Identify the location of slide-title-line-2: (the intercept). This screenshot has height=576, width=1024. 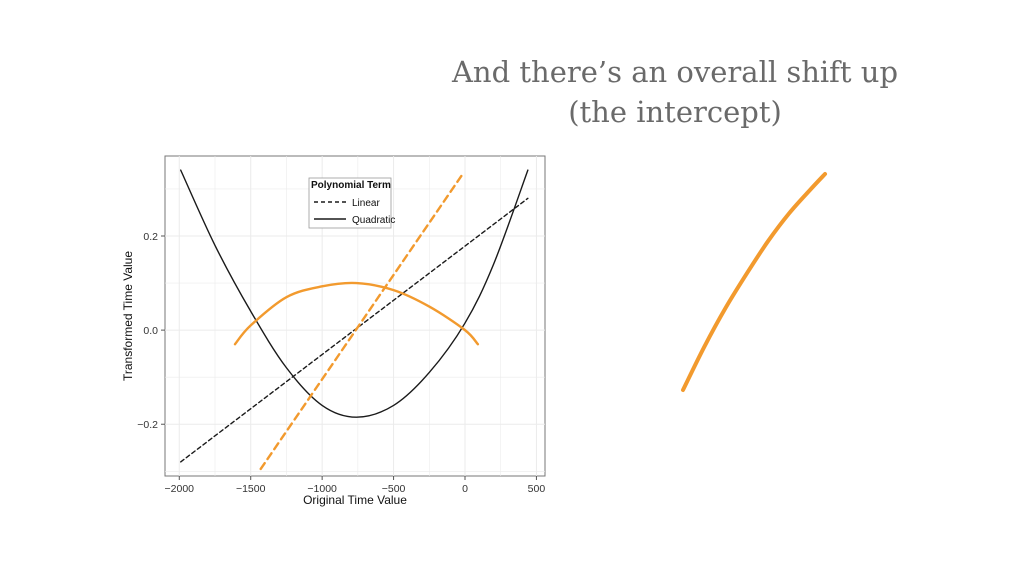
(675, 112).